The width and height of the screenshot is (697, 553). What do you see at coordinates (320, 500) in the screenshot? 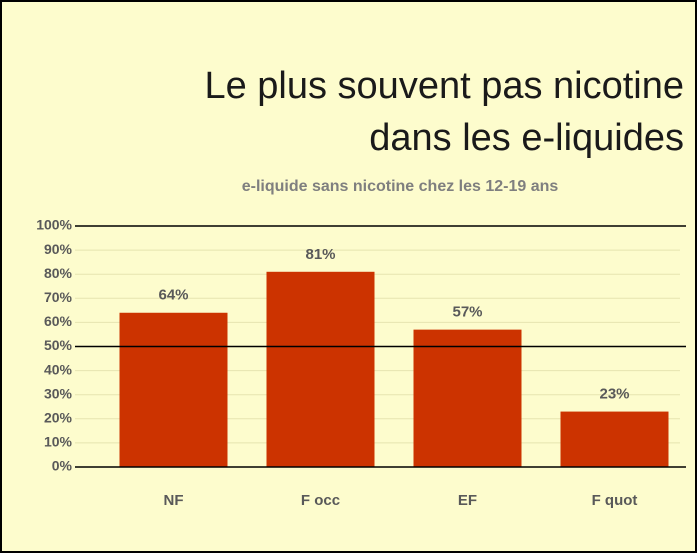
I see `x-tick-label: F occ` at bounding box center [320, 500].